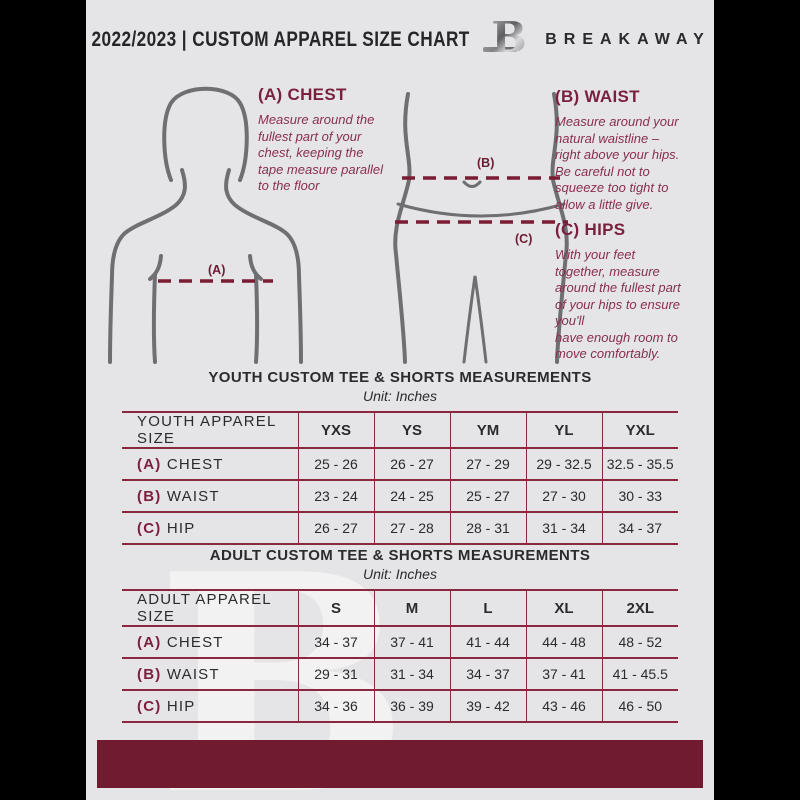 The image size is (800, 800). I want to click on table-cell: 25 - 26, so click(335, 463).